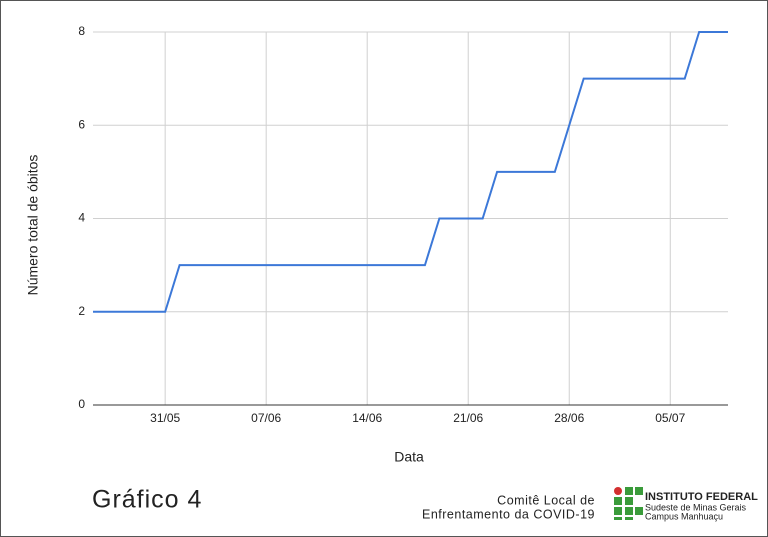  What do you see at coordinates (696, 507) in the screenshot?
I see `institute-line: Sudeste de Minas Gerais` at bounding box center [696, 507].